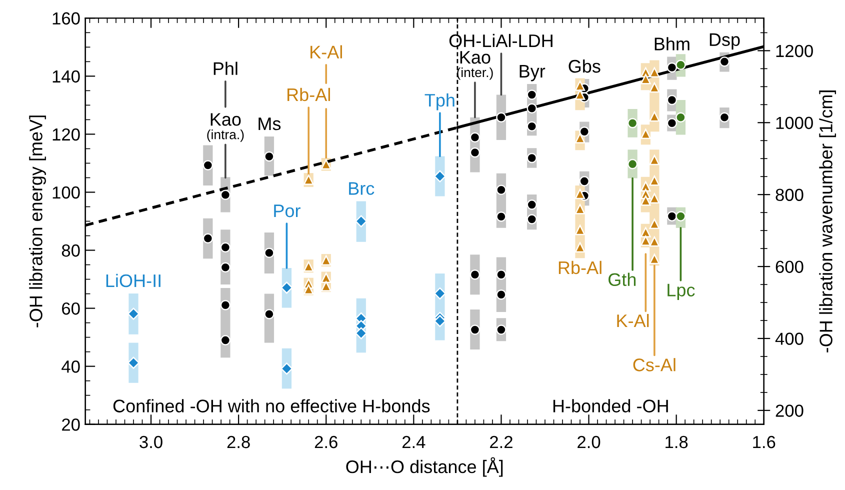 The height and width of the screenshot is (490, 845). What do you see at coordinates (361, 188) in the screenshot?
I see `annotation: Brc` at bounding box center [361, 188].